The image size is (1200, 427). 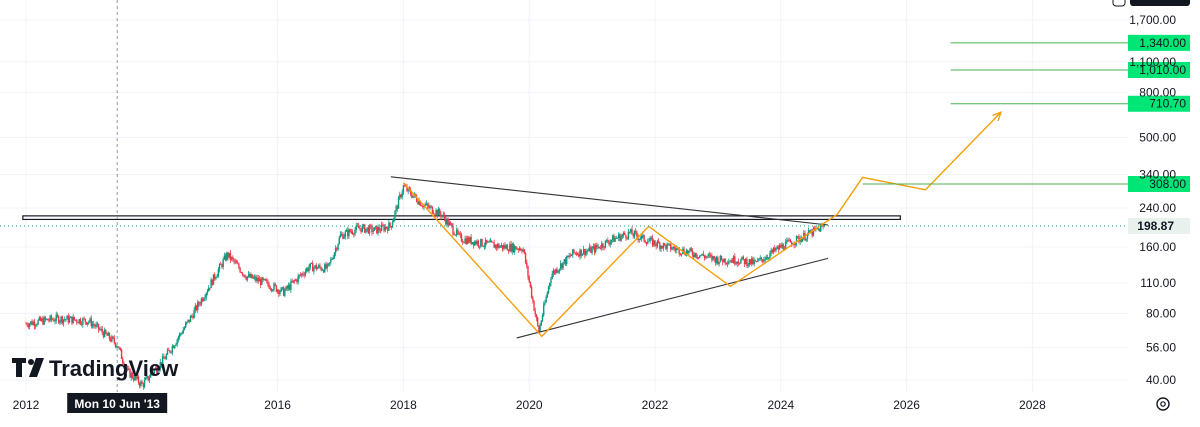 I want to click on target-level-bg, so click(x=1159, y=103).